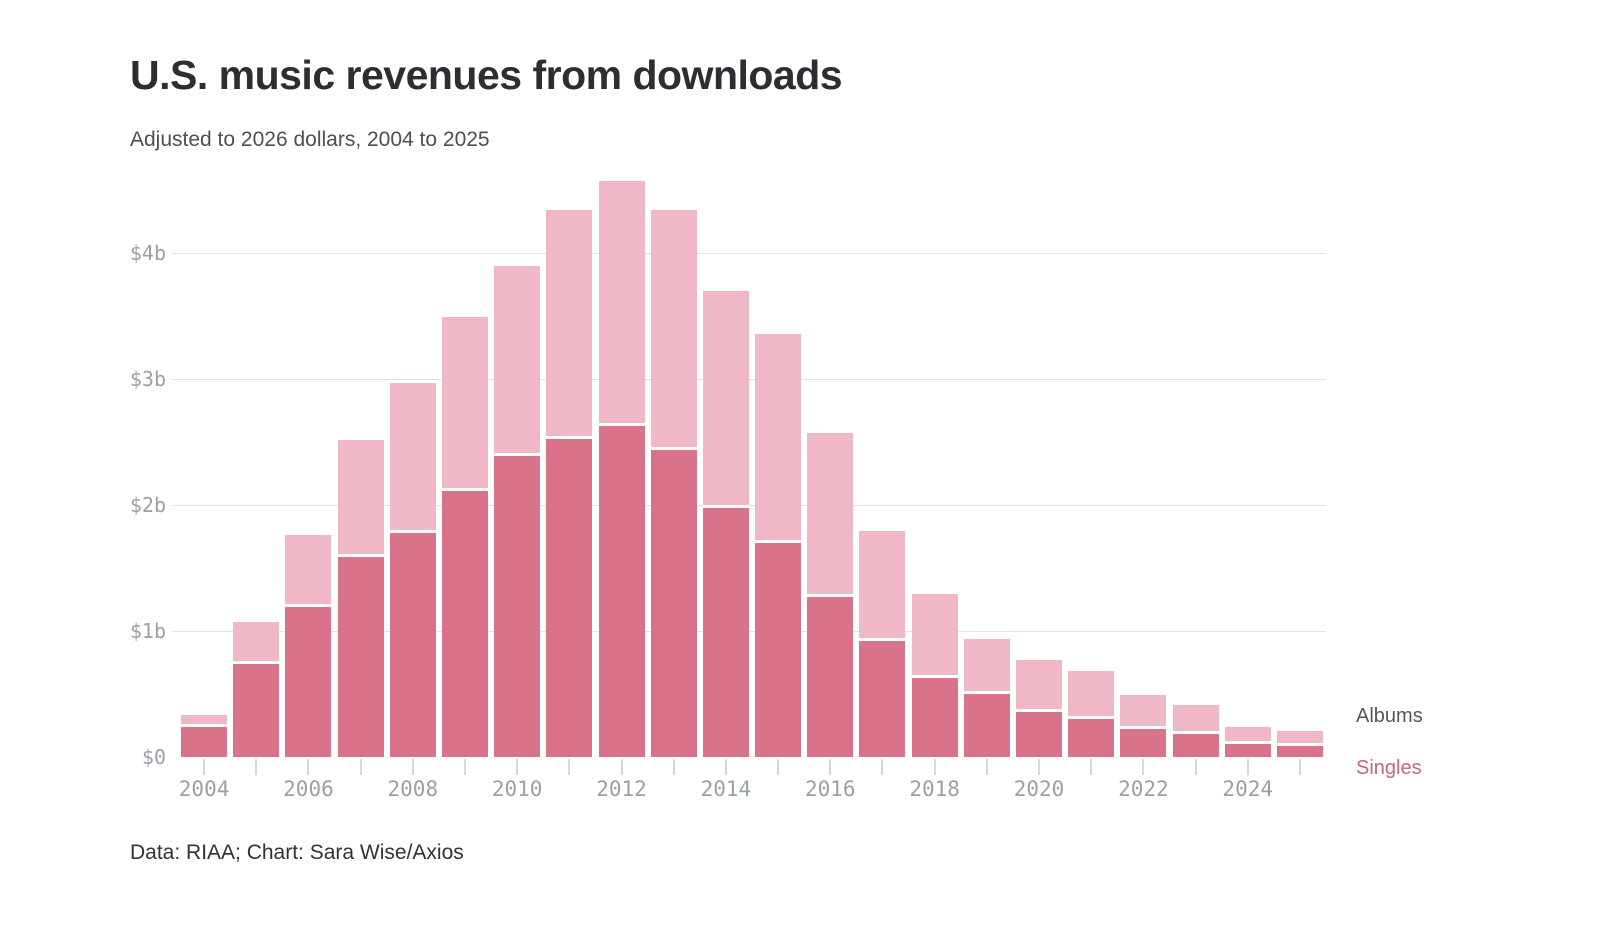 The image size is (1600, 937). I want to click on bar-segment-albums-2013, so click(673, 330).